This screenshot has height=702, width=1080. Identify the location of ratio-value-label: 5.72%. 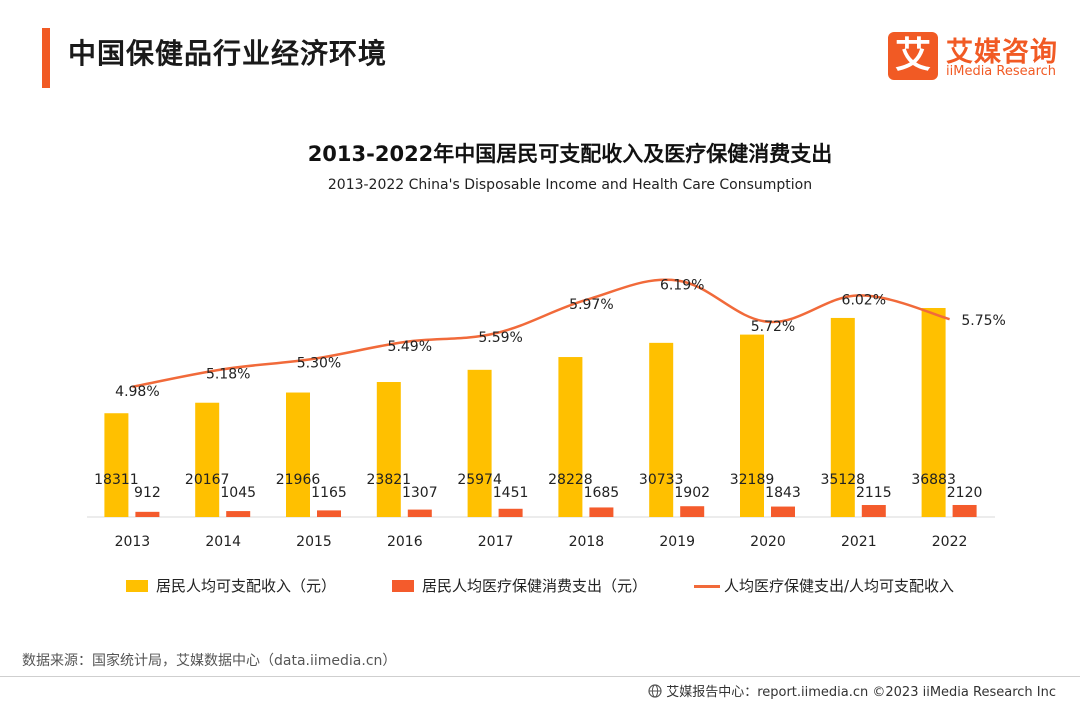
(773, 327).